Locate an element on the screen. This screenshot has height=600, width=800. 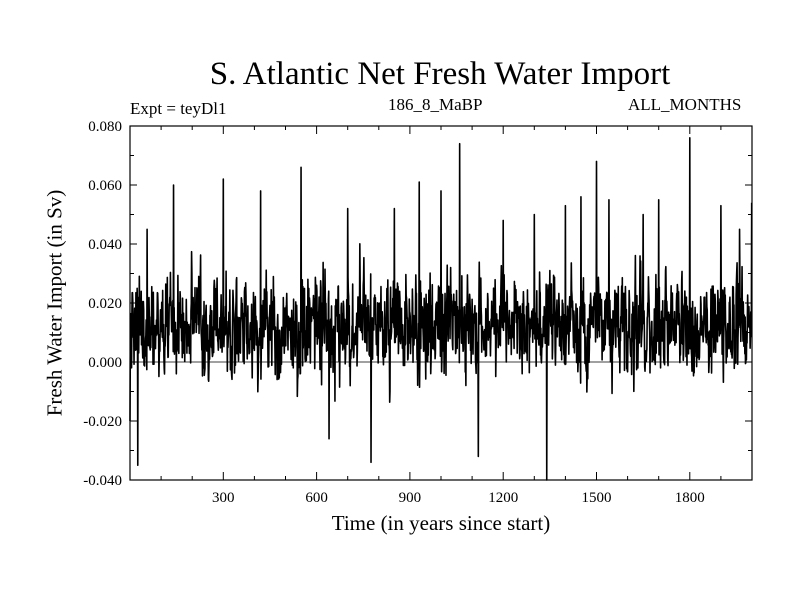
x-tick-label: 600 is located at coordinates (316, 498).